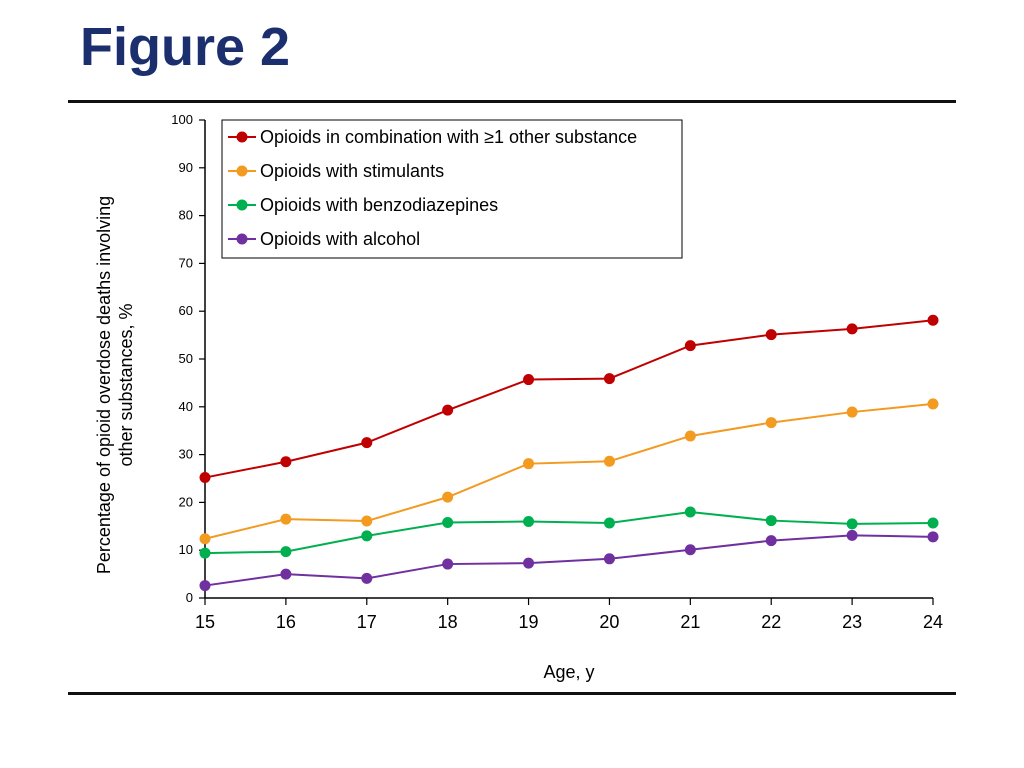  What do you see at coordinates (182, 119) in the screenshot?
I see `y-tick-label: 100` at bounding box center [182, 119].